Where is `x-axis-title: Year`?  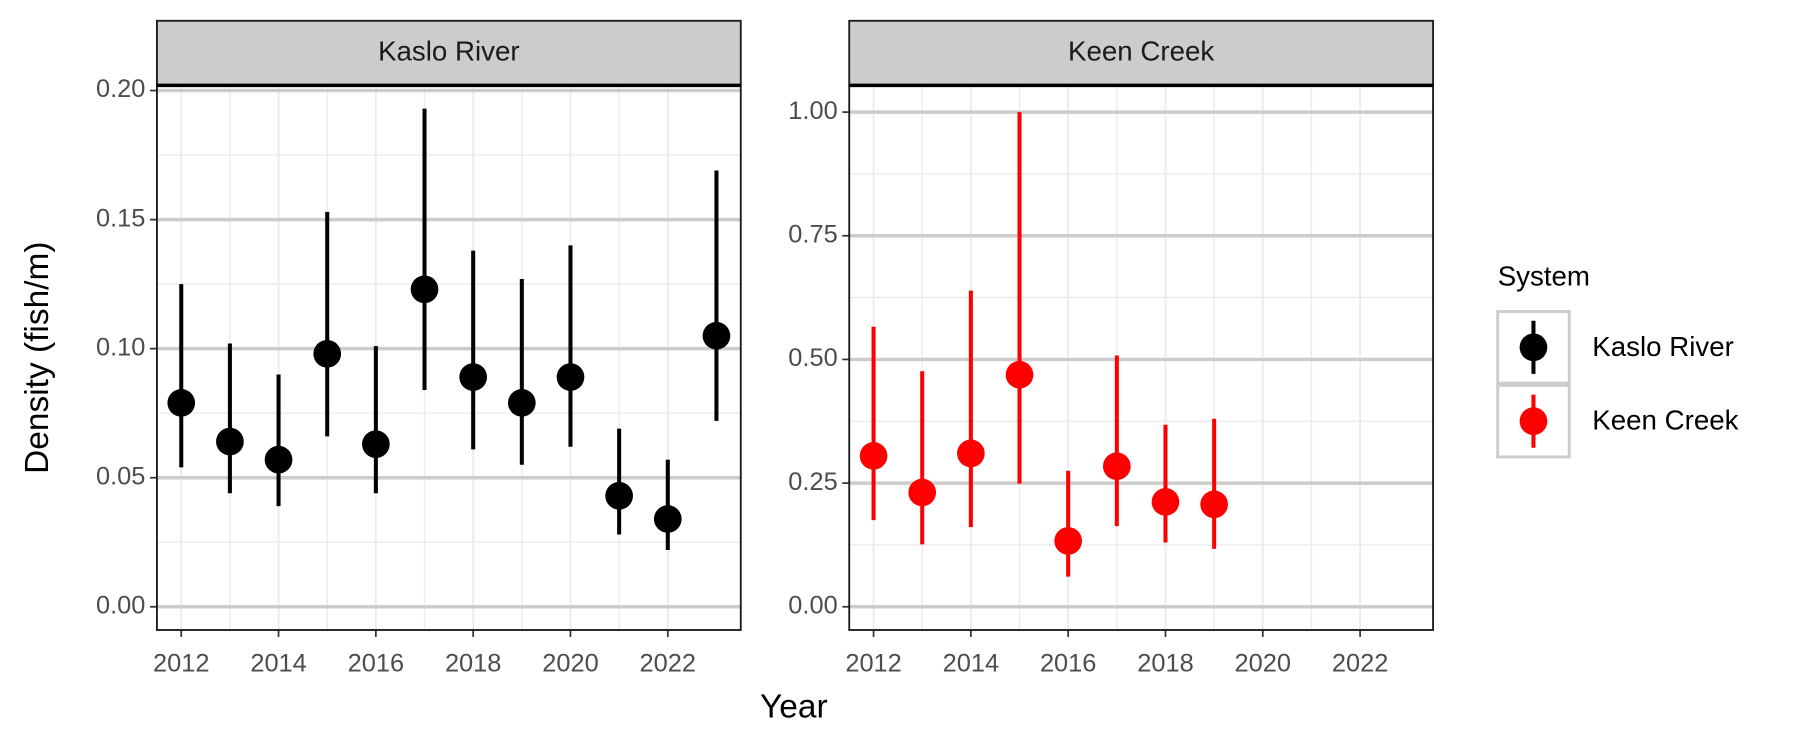 x-axis-title: Year is located at coordinates (794, 706).